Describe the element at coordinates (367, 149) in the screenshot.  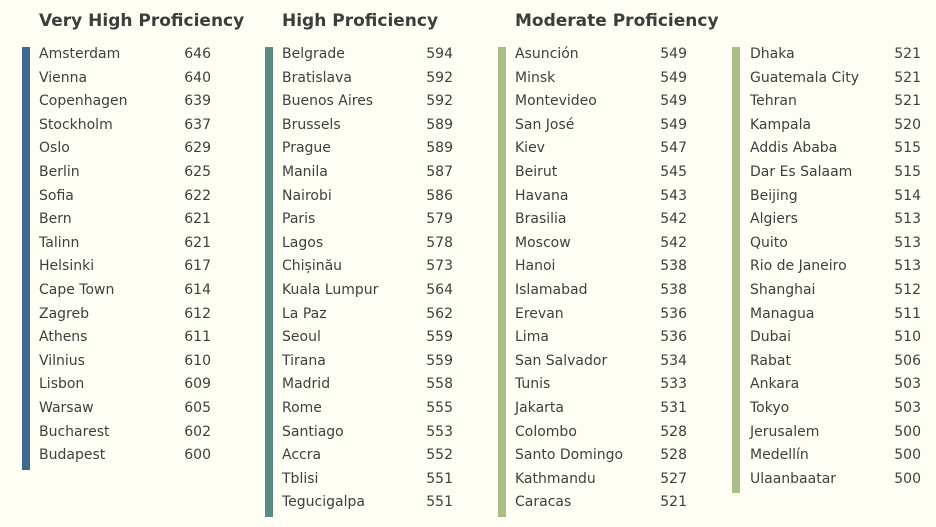
I see `table-row: Prague 589` at that location.